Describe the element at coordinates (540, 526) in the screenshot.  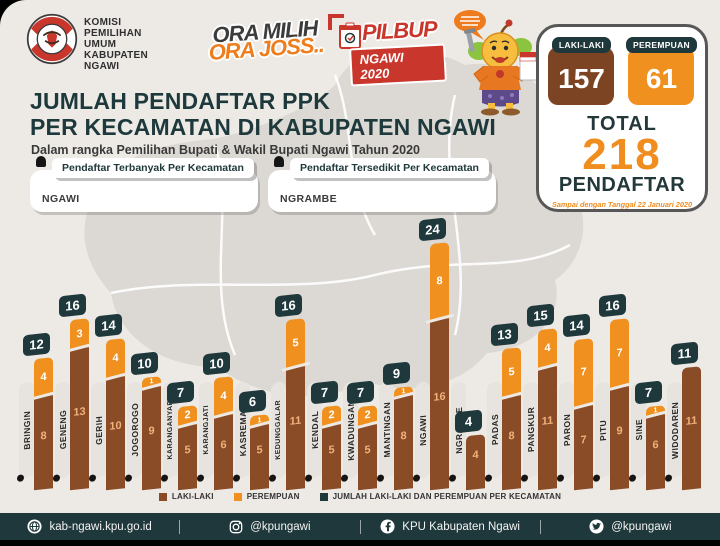
I see `footer-separator` at that location.